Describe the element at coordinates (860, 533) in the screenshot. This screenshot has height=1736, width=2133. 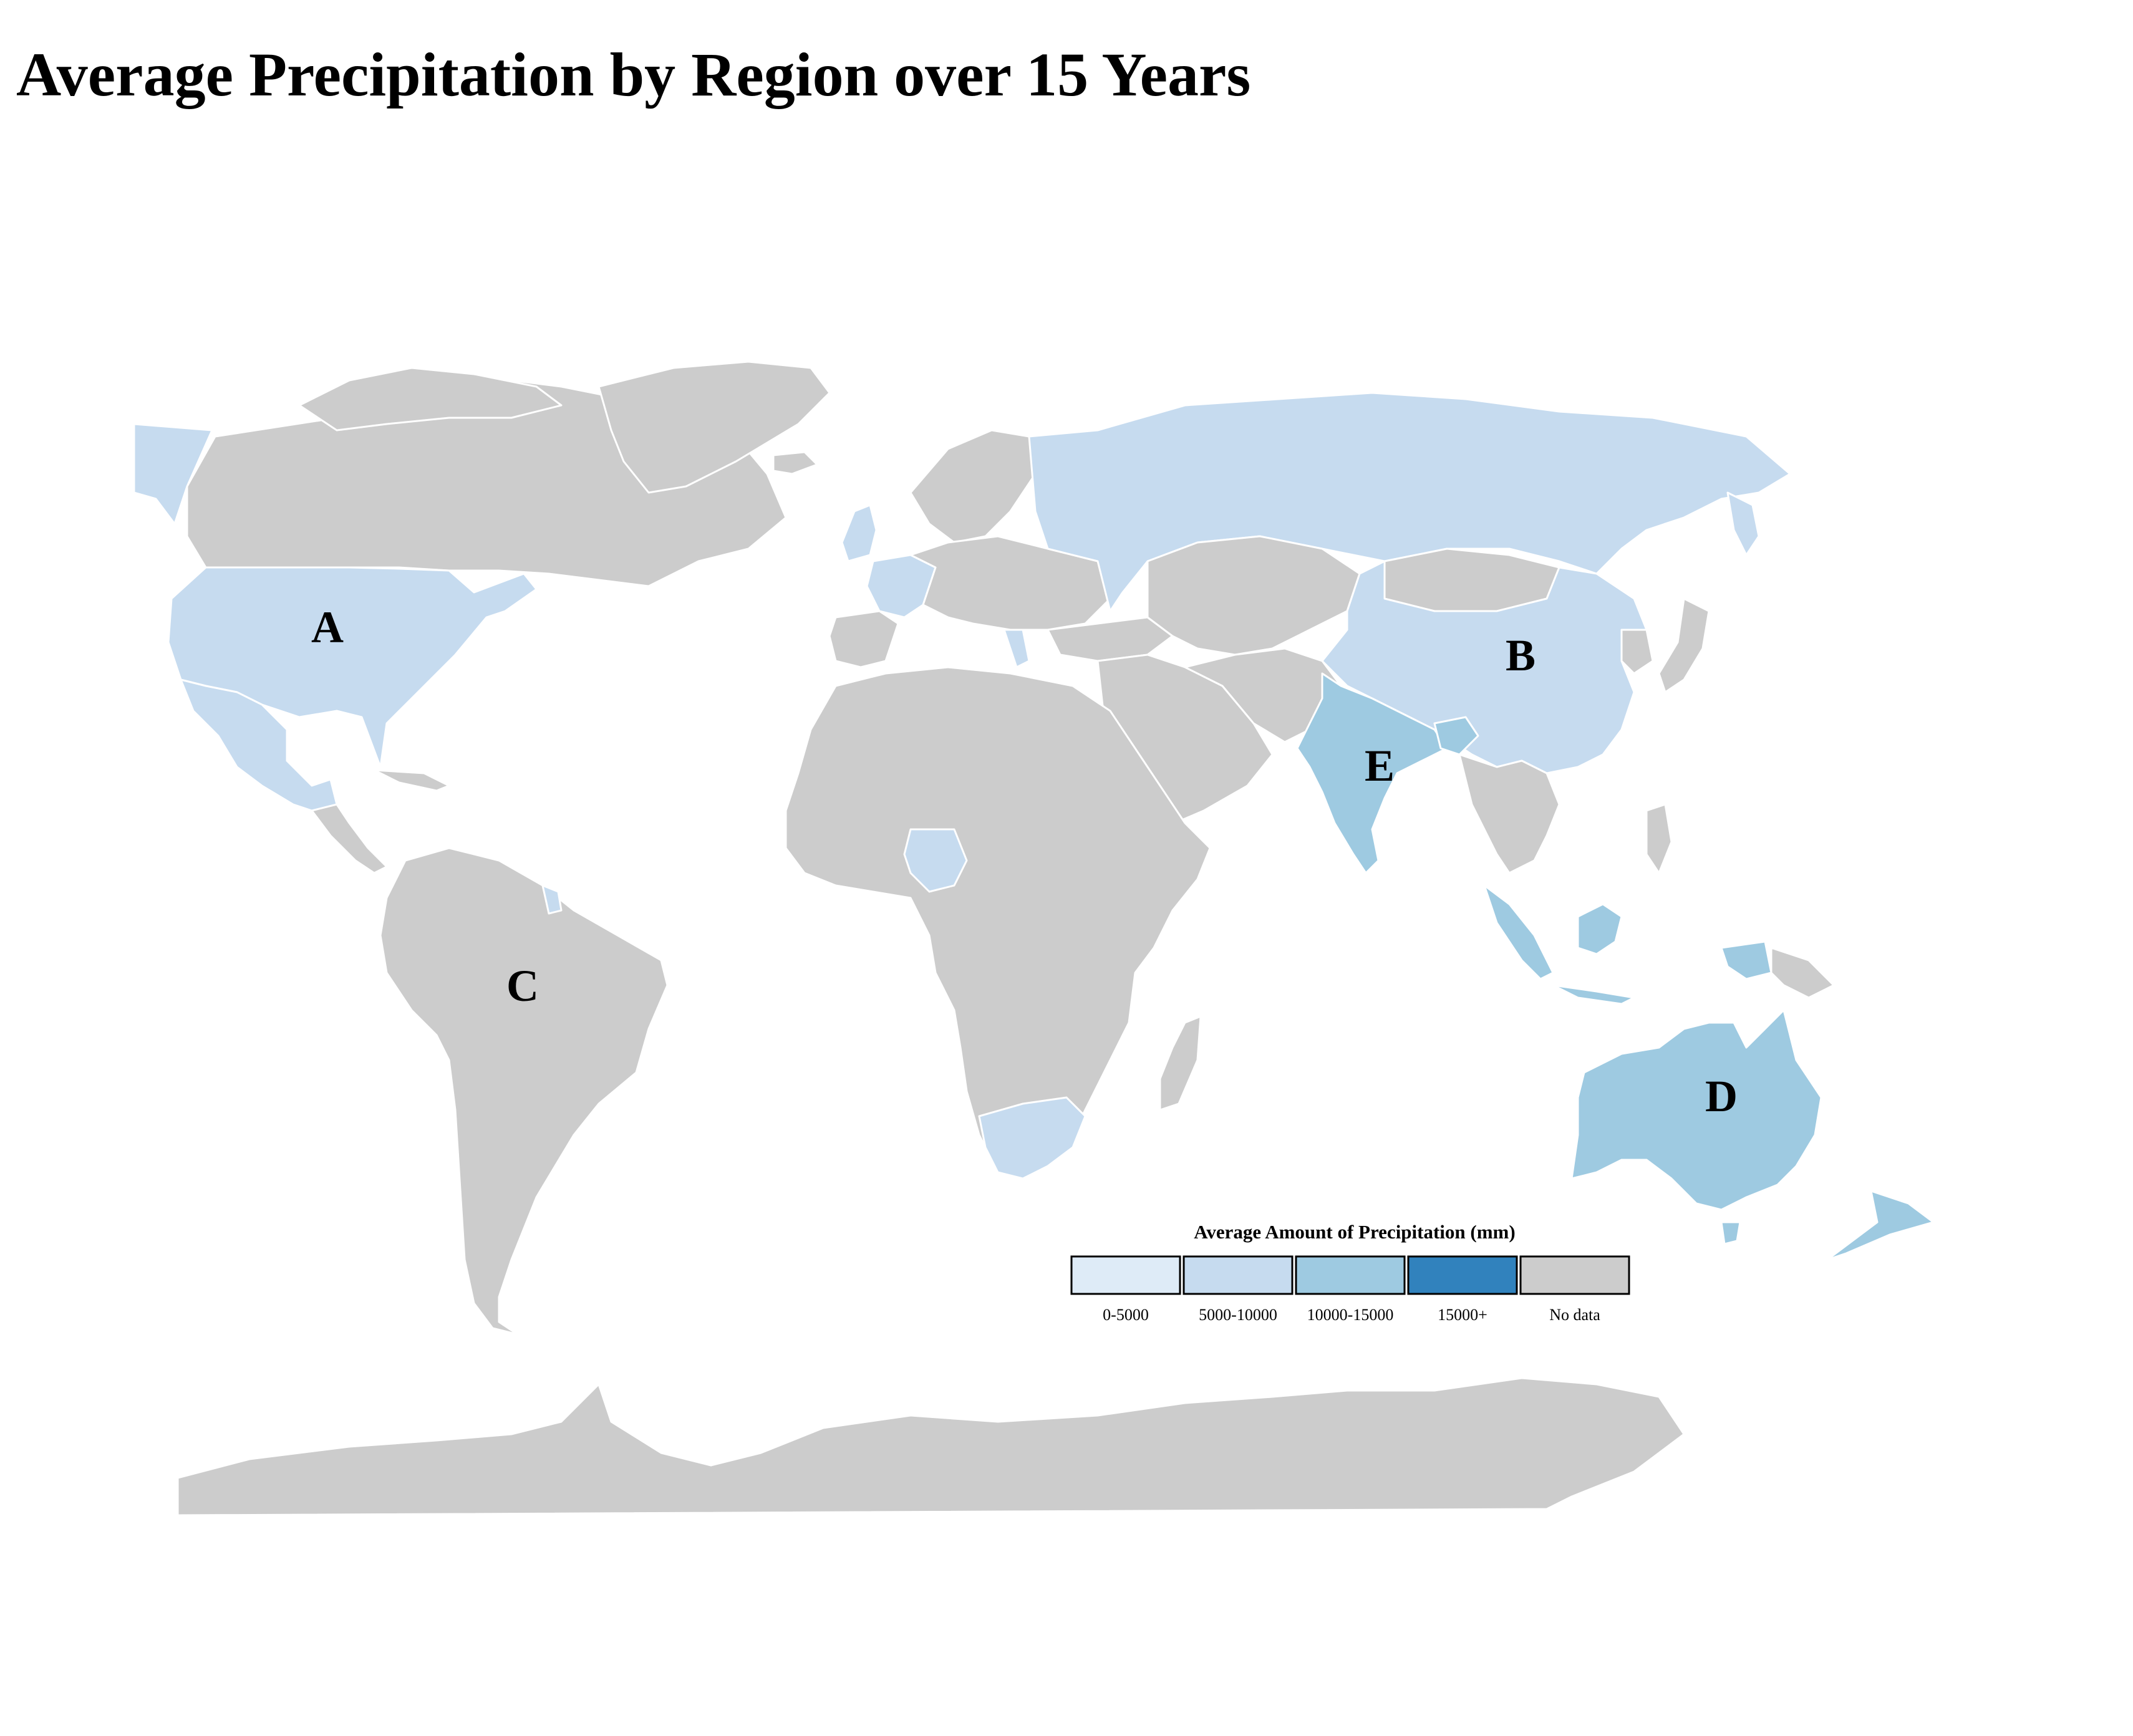
I see `uk` at that location.